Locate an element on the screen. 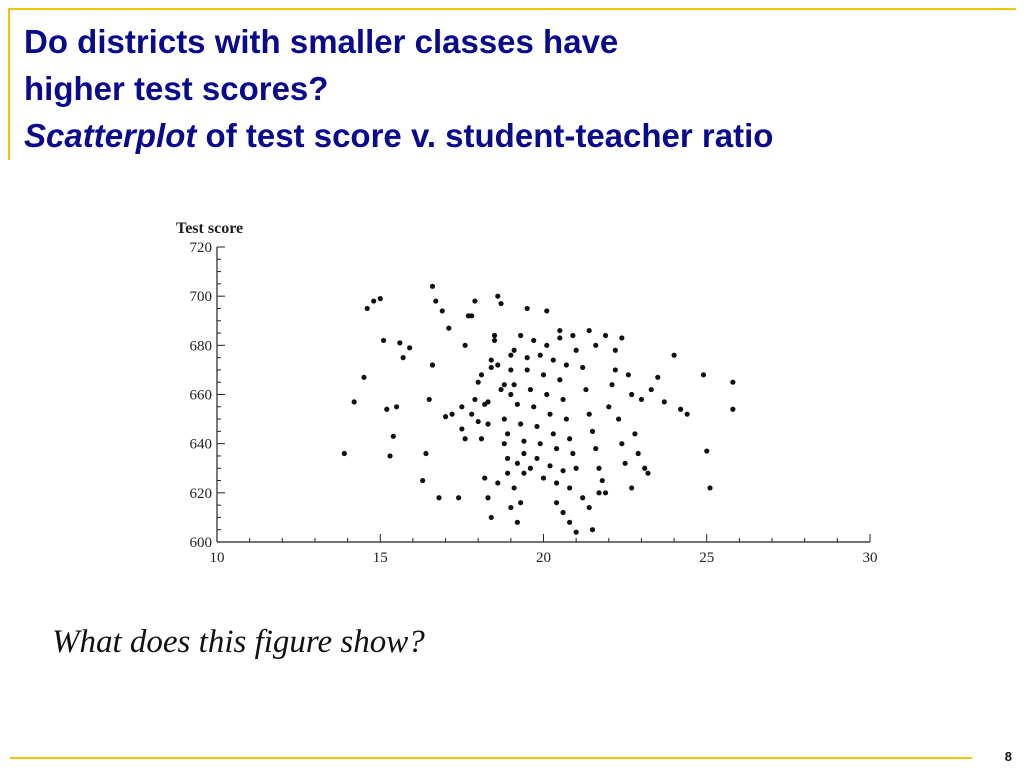 The image size is (1024, 768). top-accent-rule is located at coordinates (513, 9).